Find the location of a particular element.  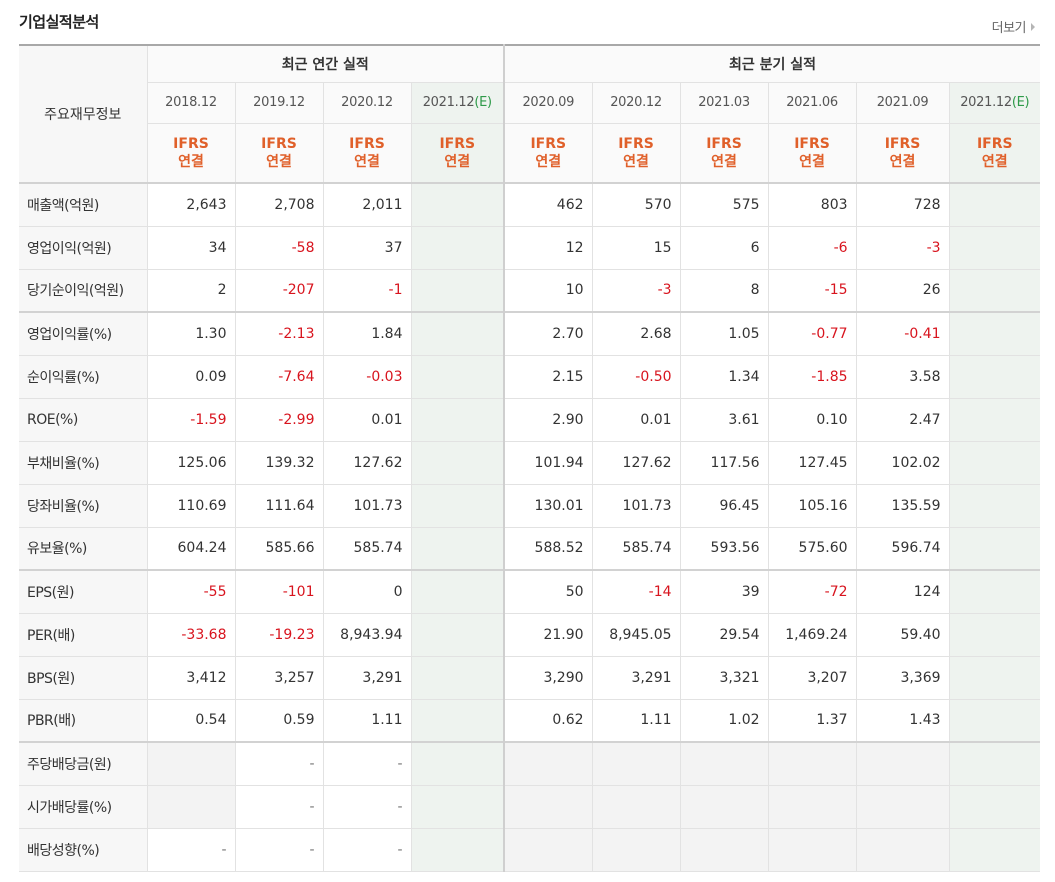

table-row: 영업이익(억원) 34 -58 37 12 15 6 -6 -3 is located at coordinates (530, 247).